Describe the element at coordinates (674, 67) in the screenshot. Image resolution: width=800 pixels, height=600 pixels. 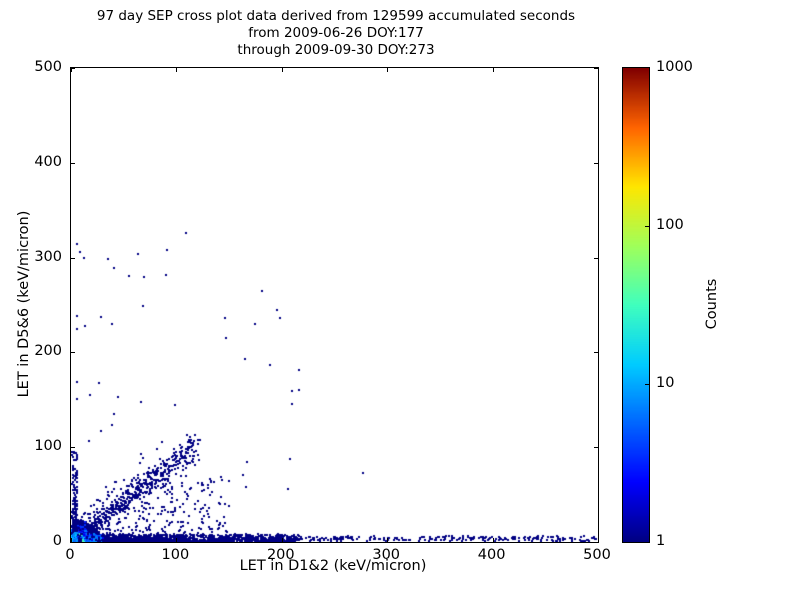
I see `colorbar-tick-label: 1000` at that location.